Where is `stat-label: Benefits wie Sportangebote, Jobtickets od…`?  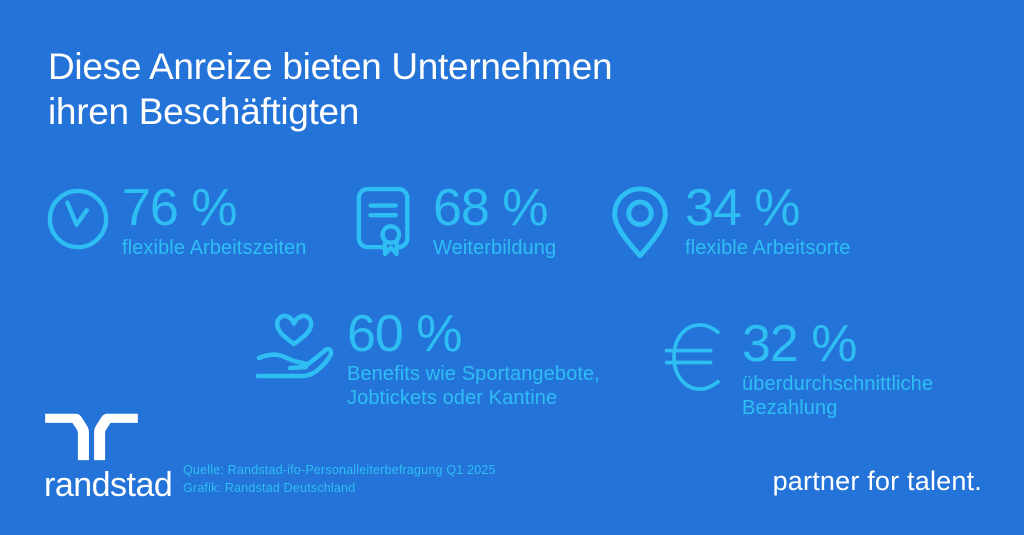
stat-label: Benefits wie Sportangebote, Jobtickets od… is located at coordinates (473, 386).